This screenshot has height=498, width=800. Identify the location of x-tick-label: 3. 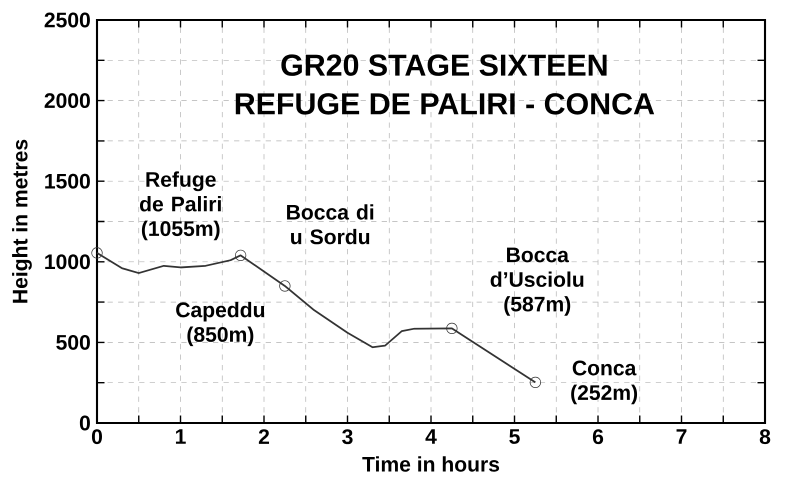
(347, 436).